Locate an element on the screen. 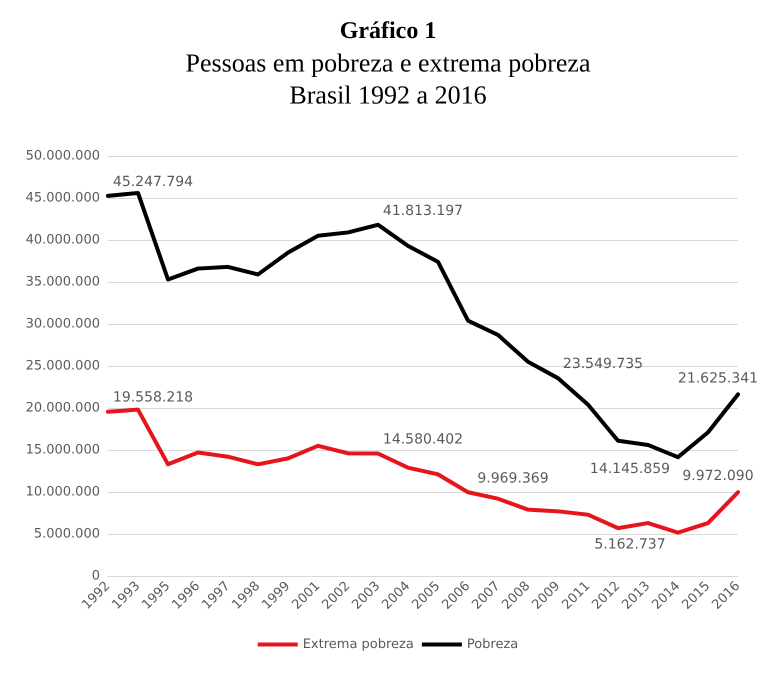 The image size is (780, 679). y-tick-label: 25.000.000 is located at coordinates (63, 366).